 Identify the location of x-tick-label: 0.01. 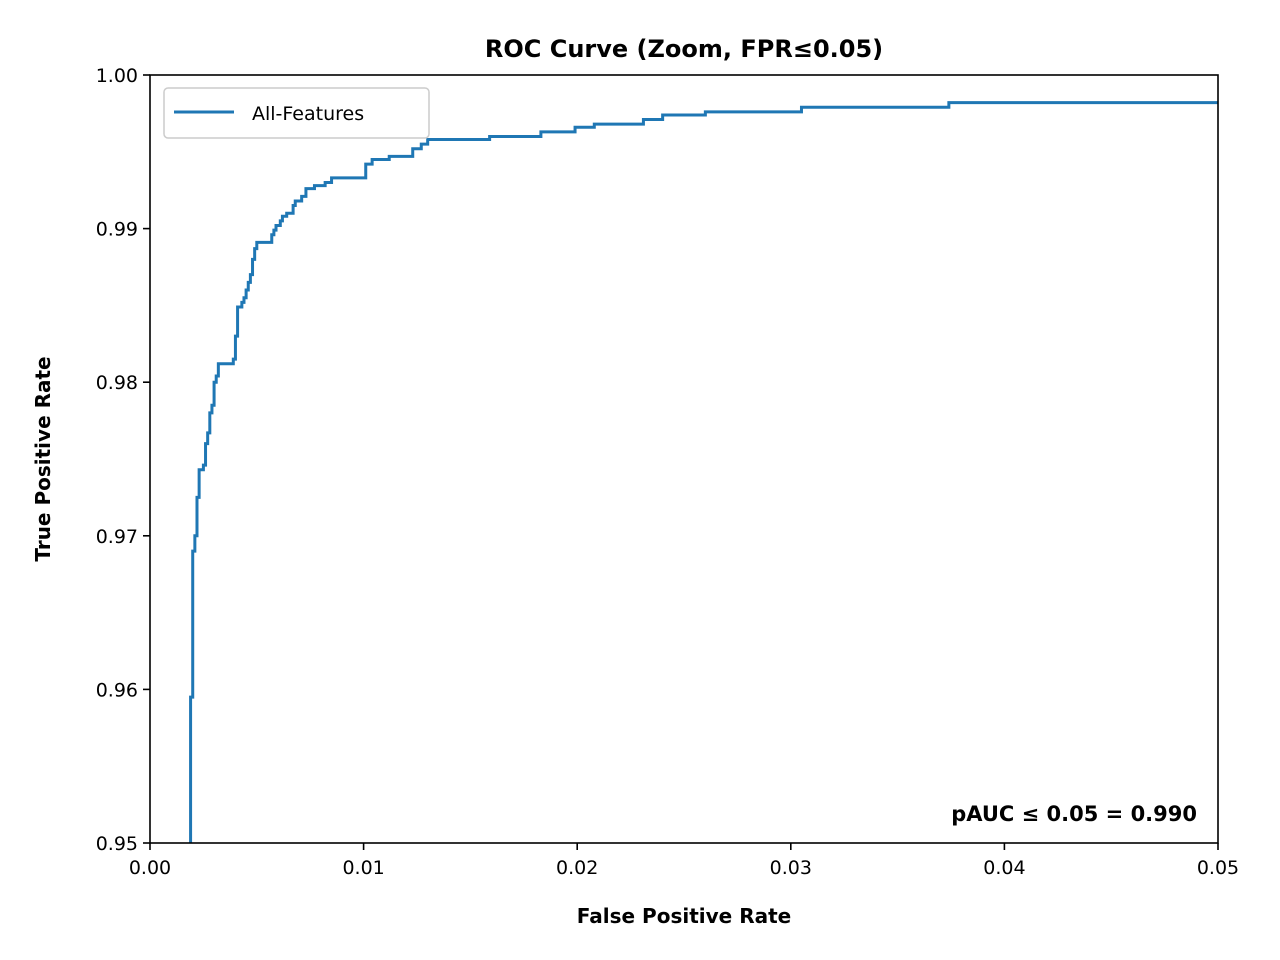
(363, 868).